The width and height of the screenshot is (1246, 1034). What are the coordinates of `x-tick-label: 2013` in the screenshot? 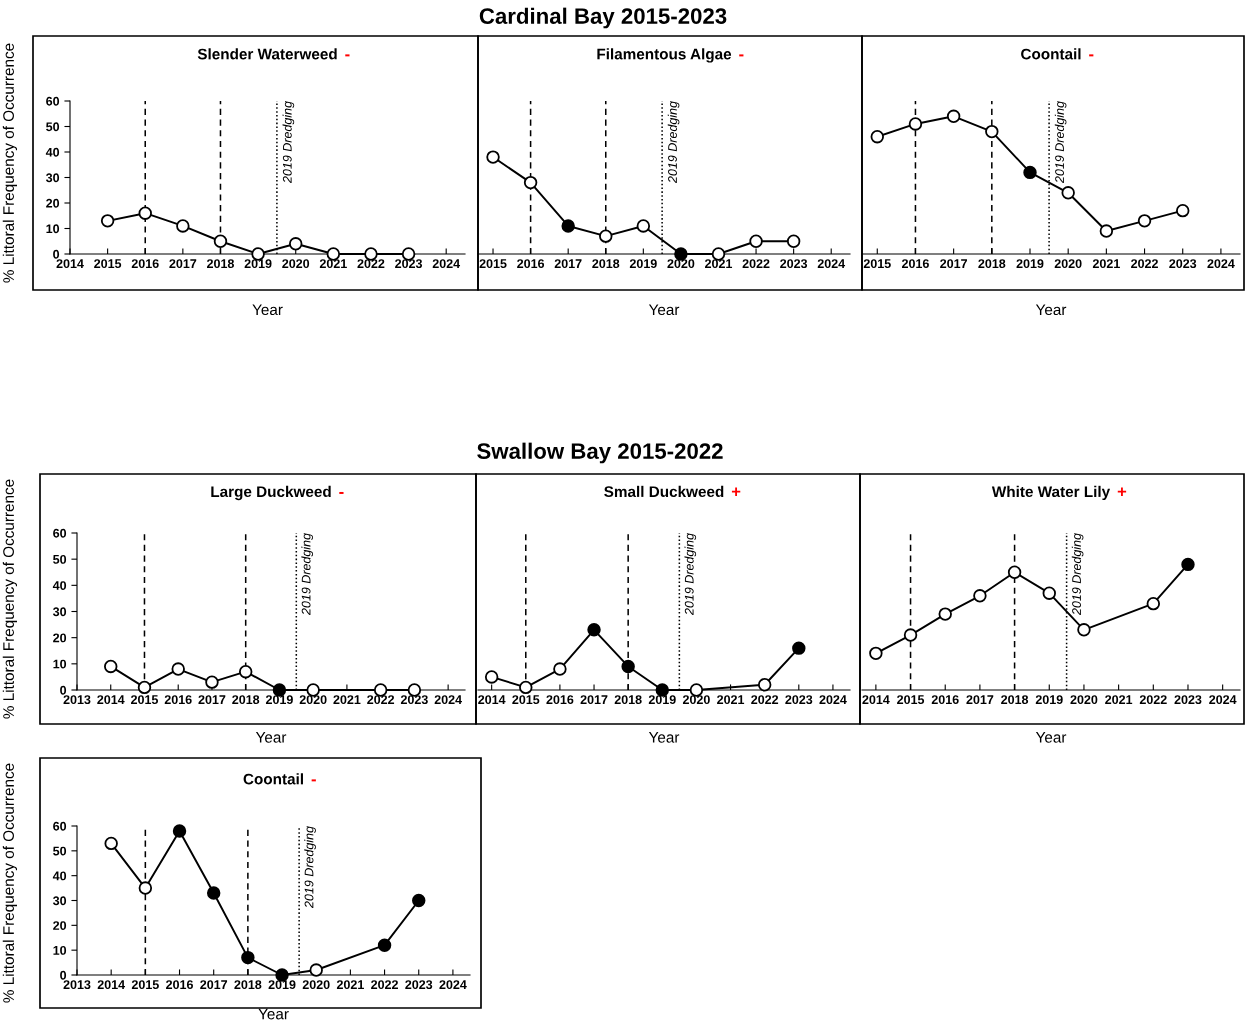 It's located at (77, 985).